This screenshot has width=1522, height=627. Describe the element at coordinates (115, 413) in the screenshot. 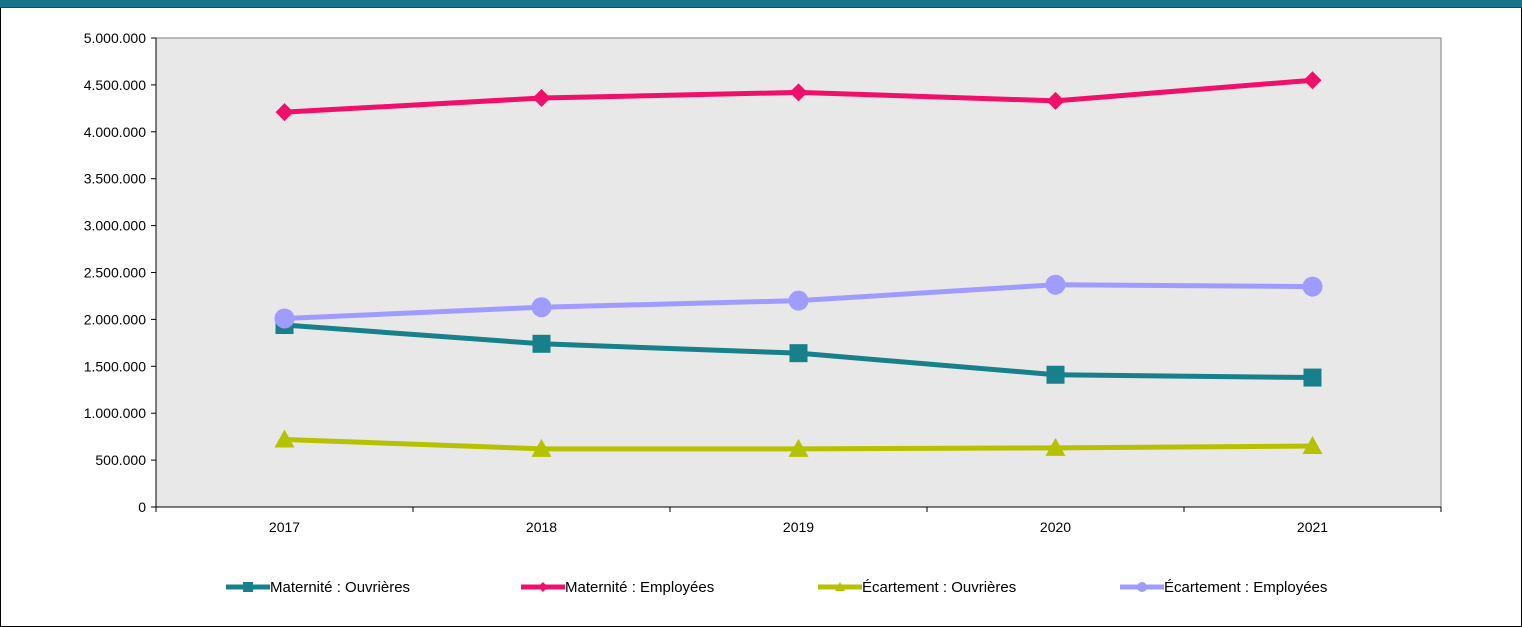

I see `y-tick-label: 1.000.000` at that location.